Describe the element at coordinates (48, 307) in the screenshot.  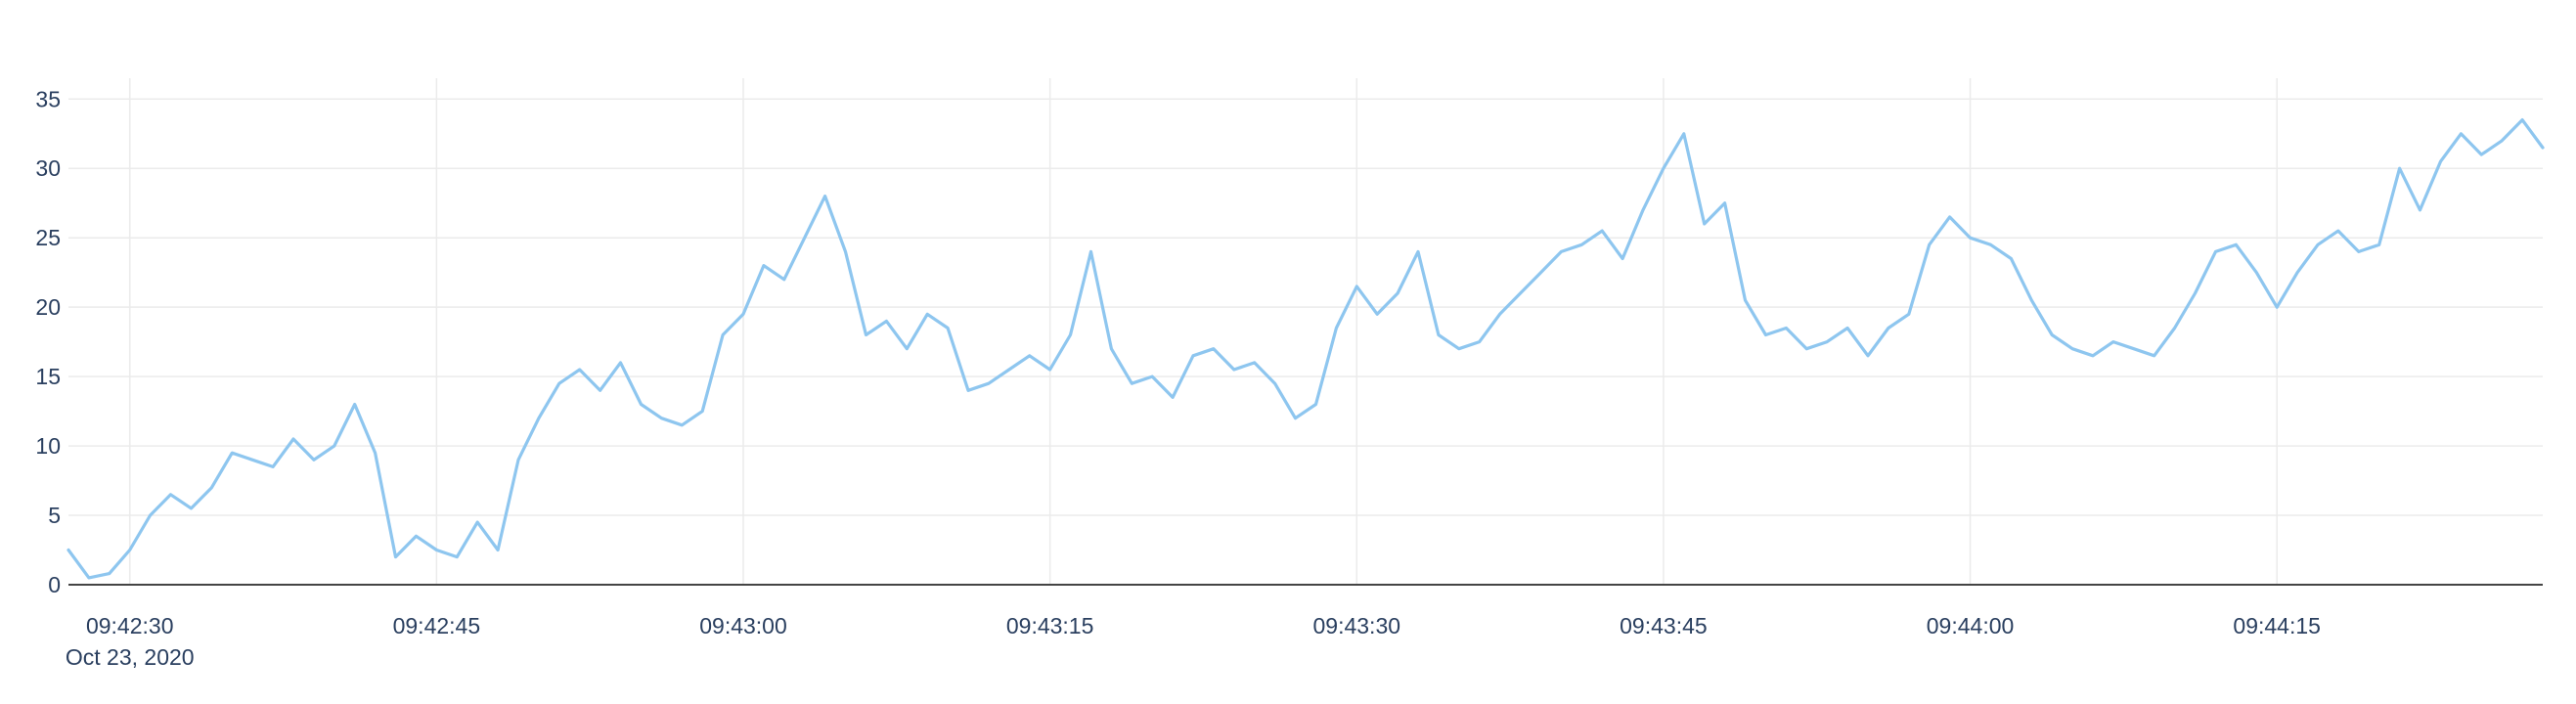
I see `y-tick-label: 20` at that location.